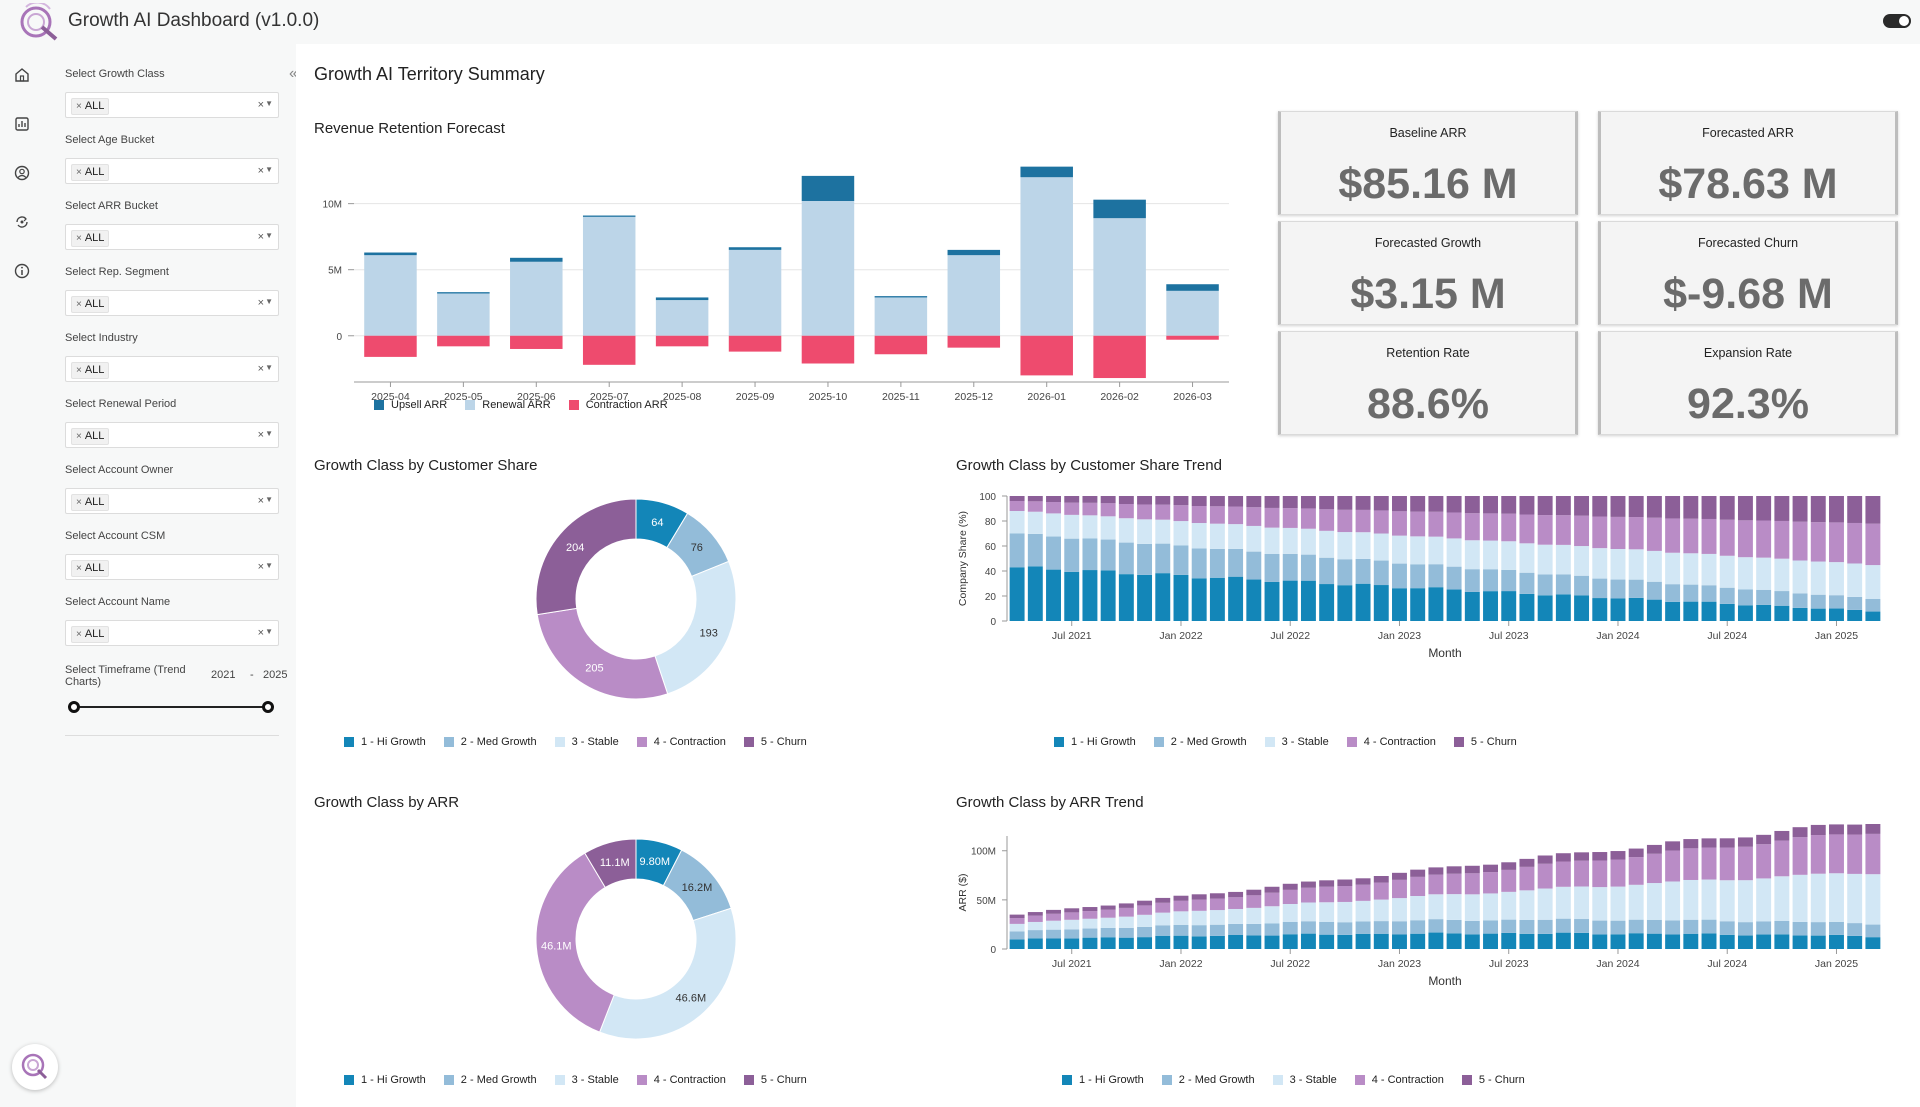 The image size is (1920, 1107). What do you see at coordinates (610, 863) in the screenshot?
I see `pie-slice` at bounding box center [610, 863].